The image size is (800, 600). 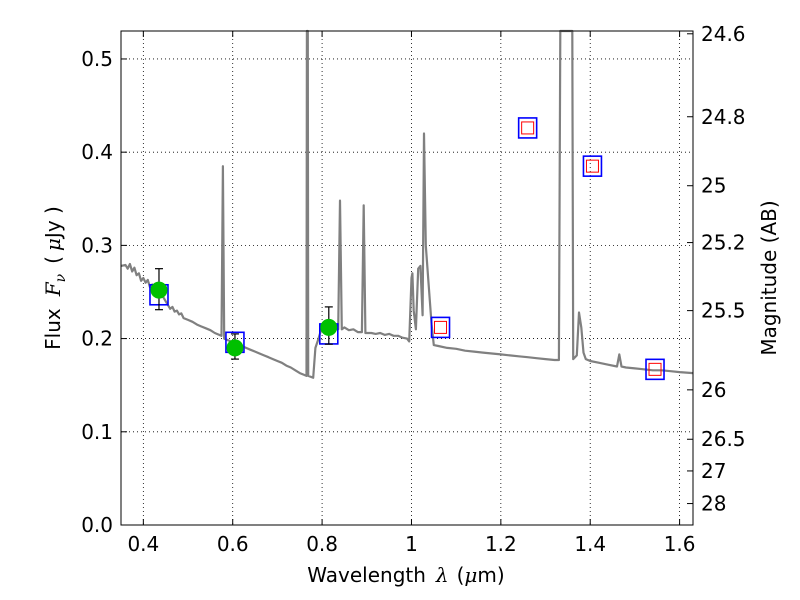 I want to click on x-tick-label: 0.4, so click(x=143, y=544).